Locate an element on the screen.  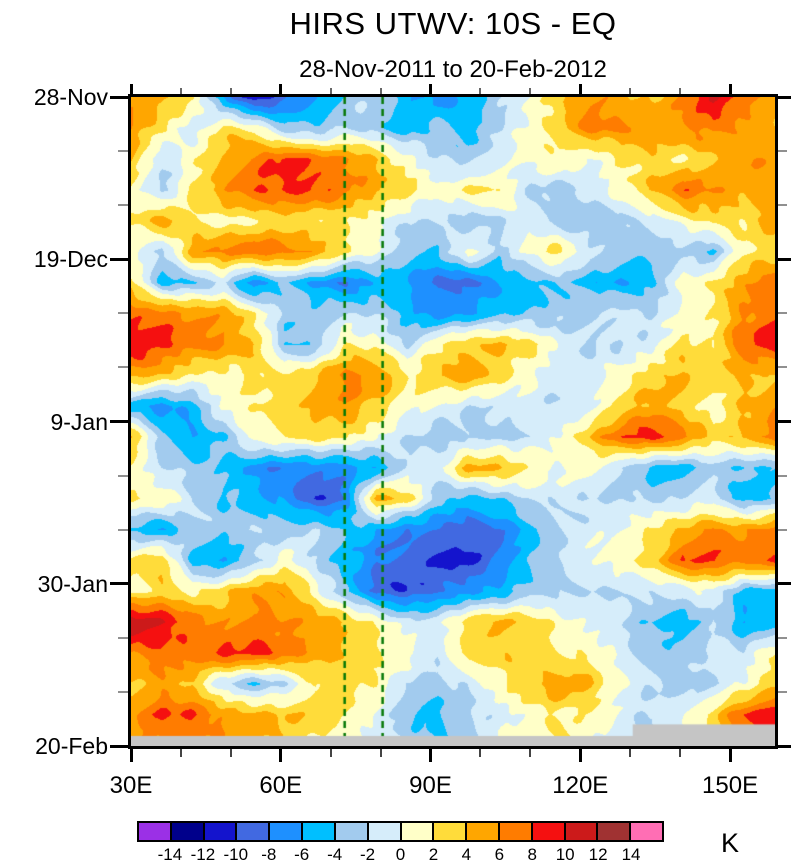
x-tick-label: 60E is located at coordinates (281, 785).